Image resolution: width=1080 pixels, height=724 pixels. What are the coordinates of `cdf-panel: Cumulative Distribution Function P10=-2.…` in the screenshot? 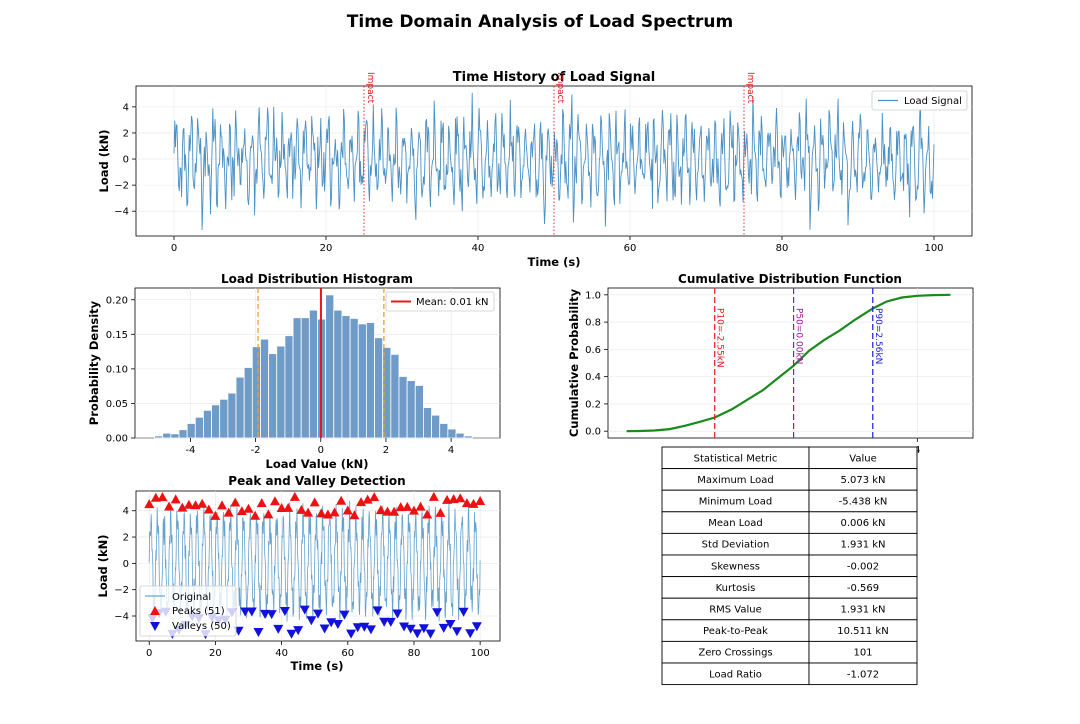 It's located at (770, 364).